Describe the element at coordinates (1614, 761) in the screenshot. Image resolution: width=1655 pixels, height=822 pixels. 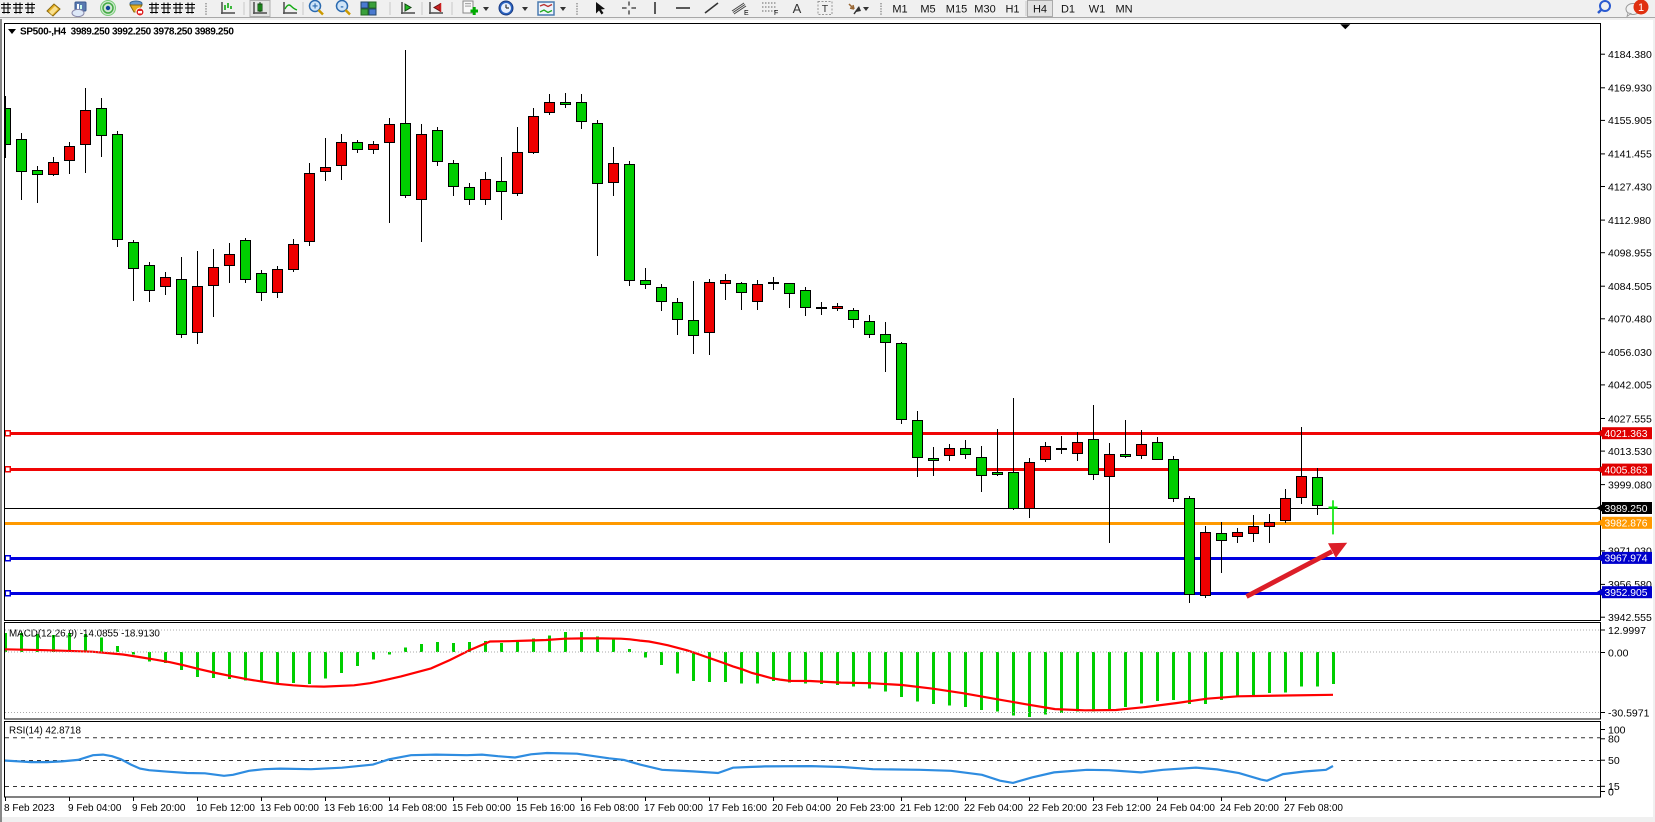
I see `svg-text: 50` at that location.